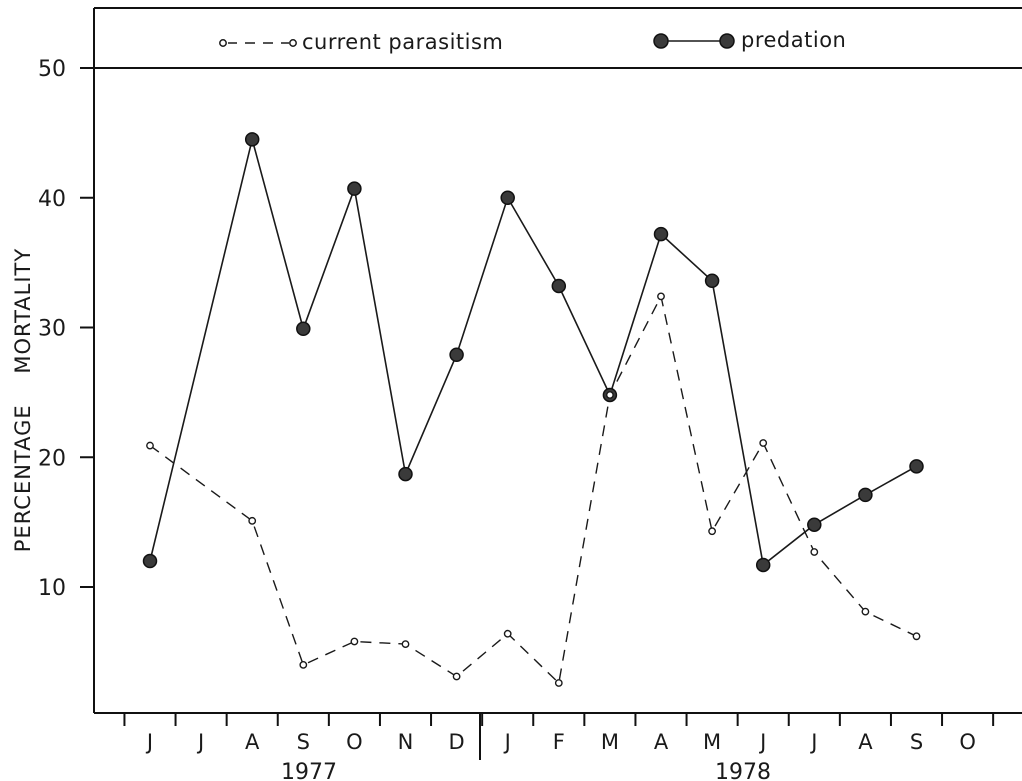 This screenshot has width=1022, height=781. What do you see at coordinates (793, 40) in the screenshot?
I see `legend-label-predation: predation` at bounding box center [793, 40].